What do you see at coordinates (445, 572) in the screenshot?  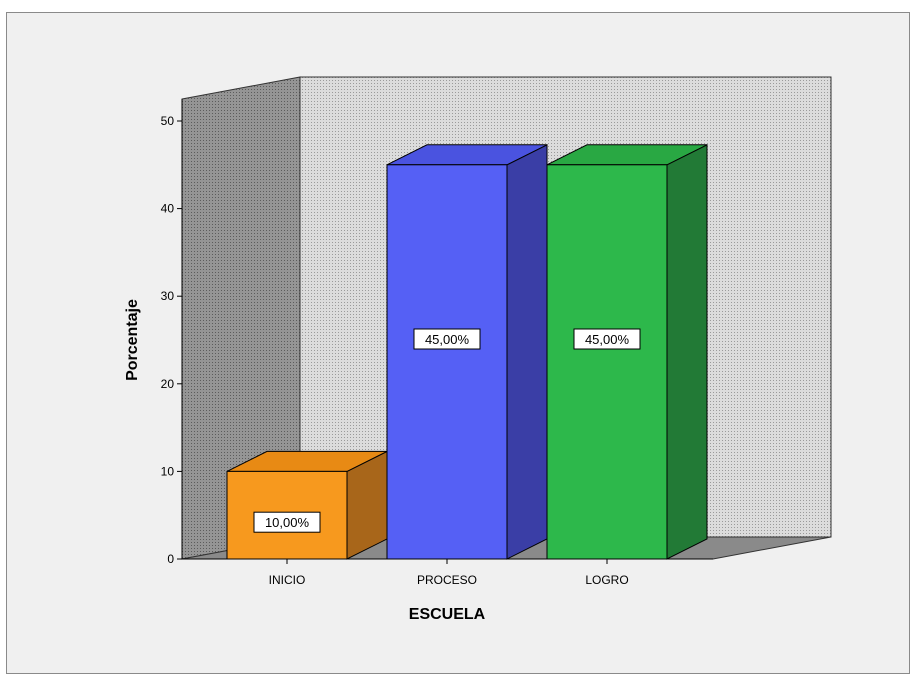 I see `x-axis: INICIO PROCESO LOGRO` at bounding box center [445, 572].